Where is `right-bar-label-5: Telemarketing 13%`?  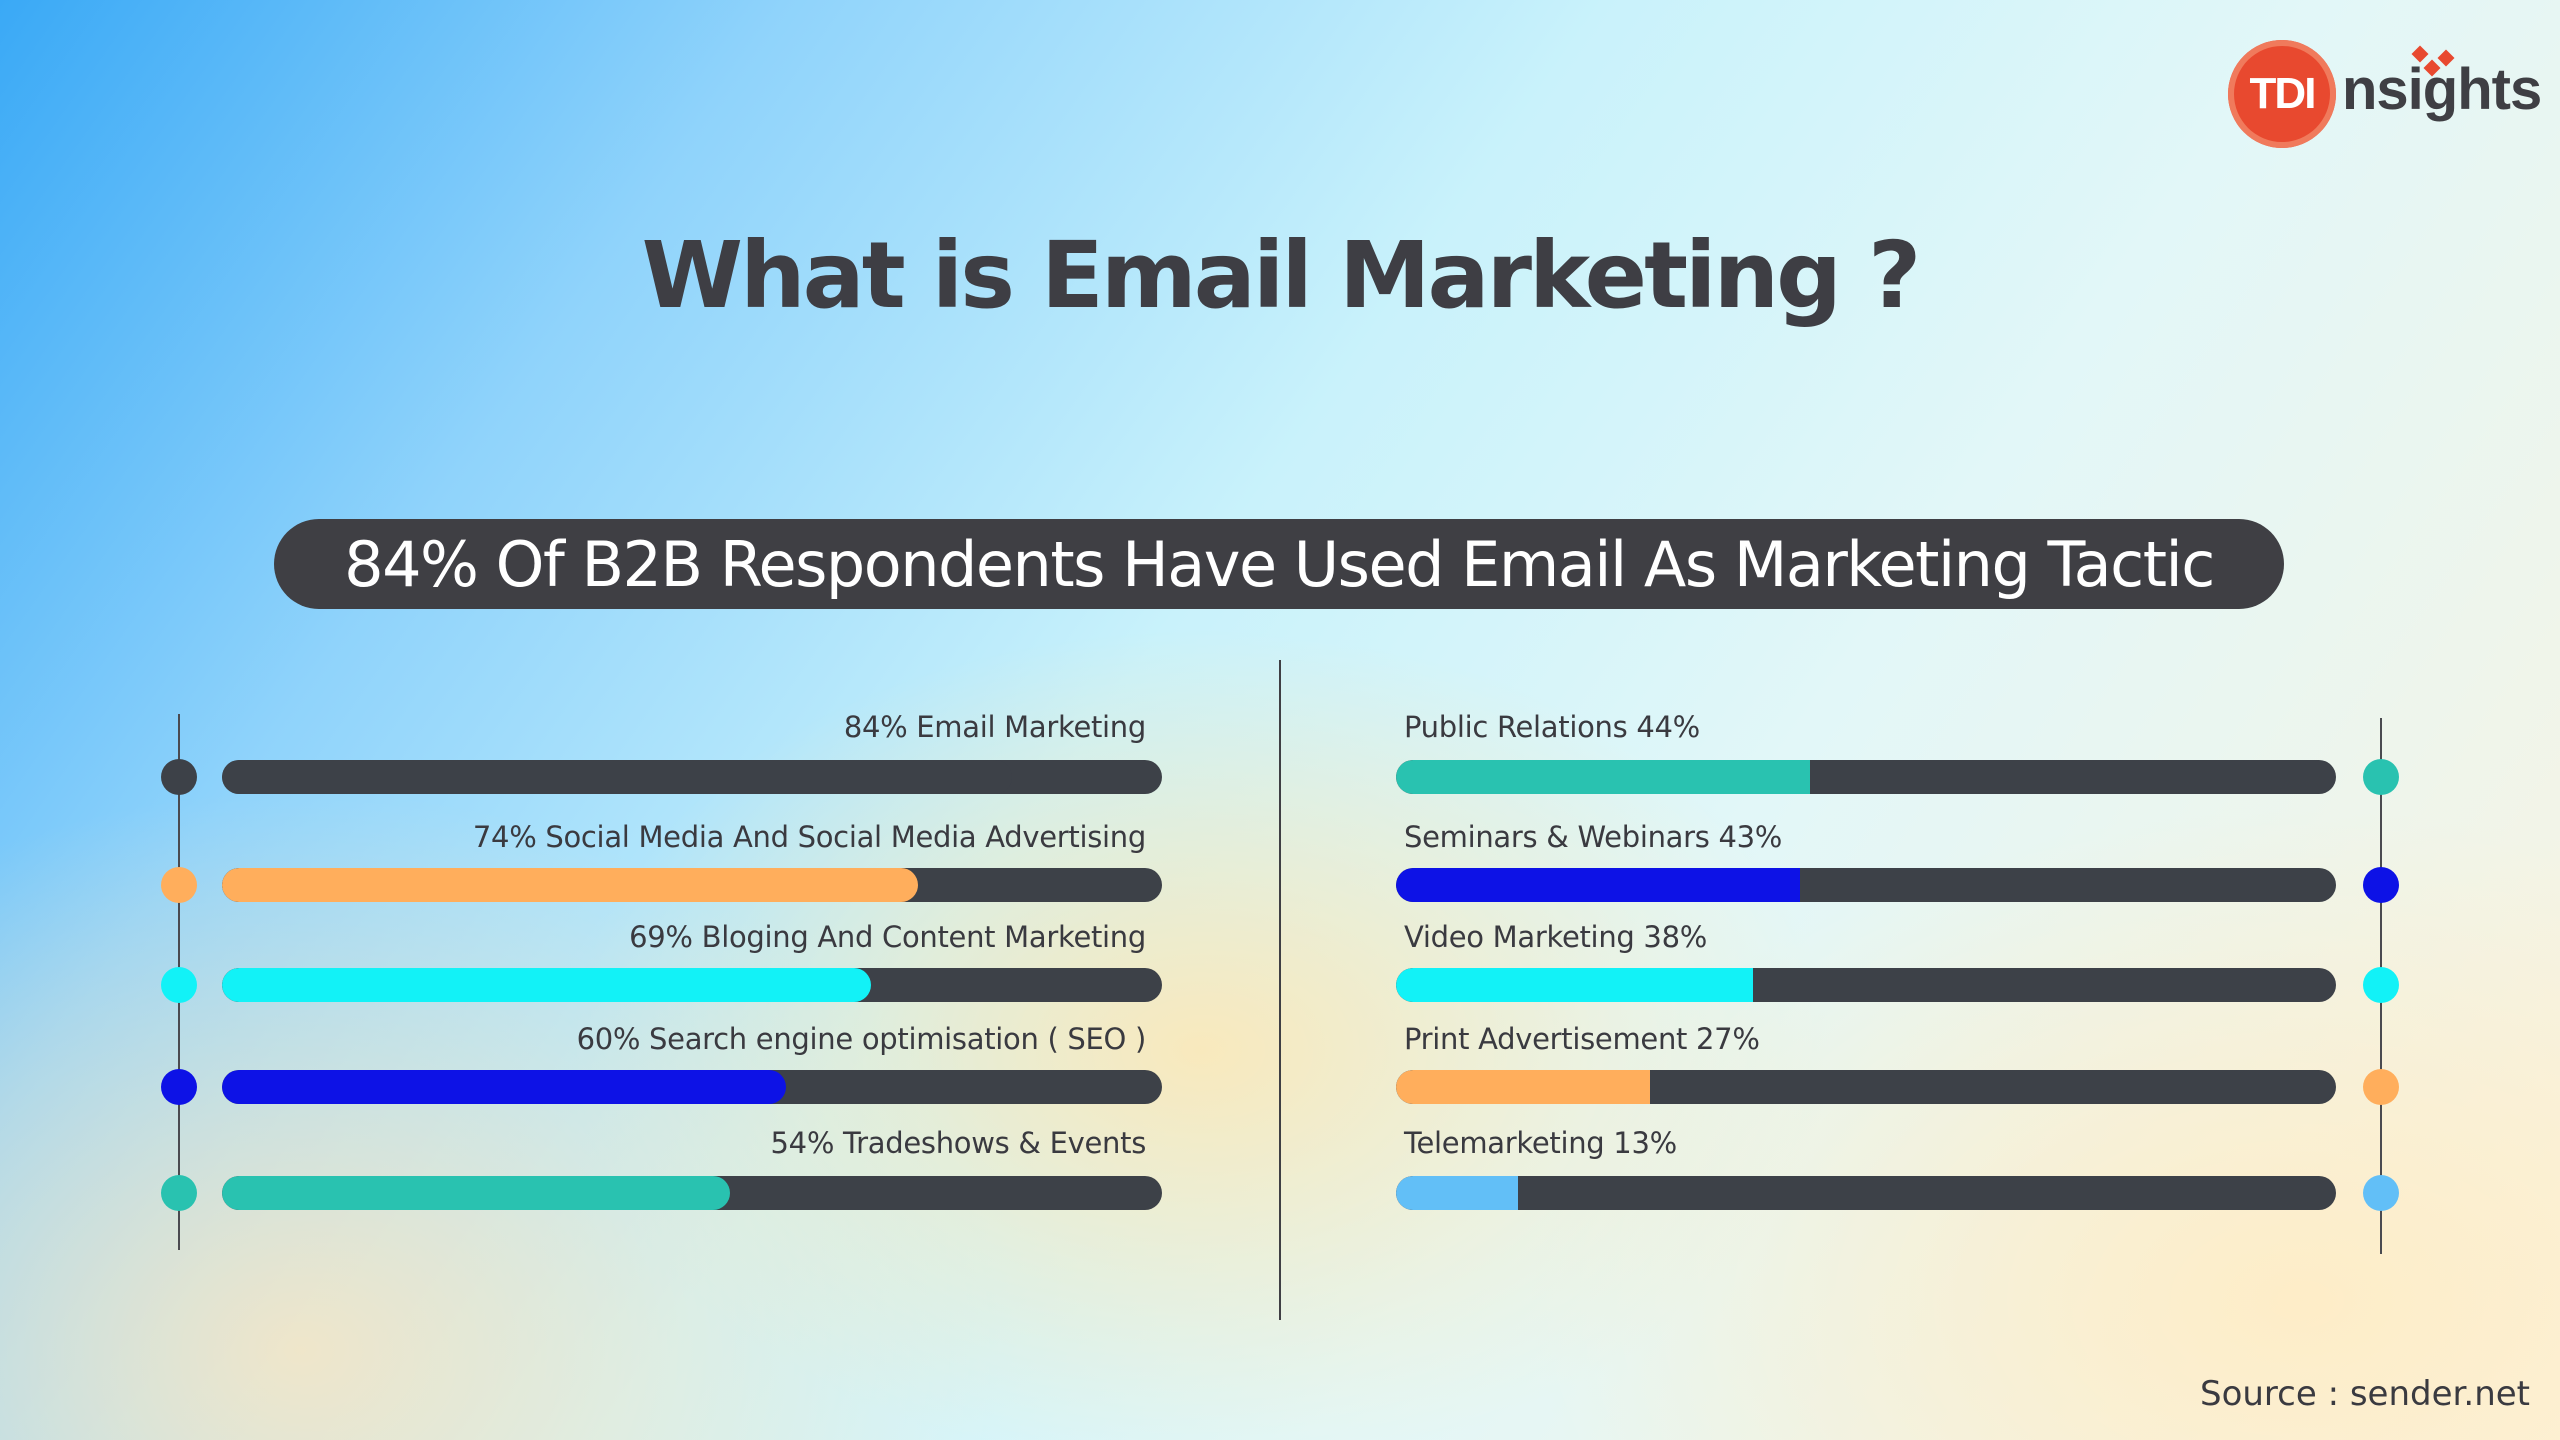
right-bar-label-5: Telemarketing 13% is located at coordinates (1540, 1143).